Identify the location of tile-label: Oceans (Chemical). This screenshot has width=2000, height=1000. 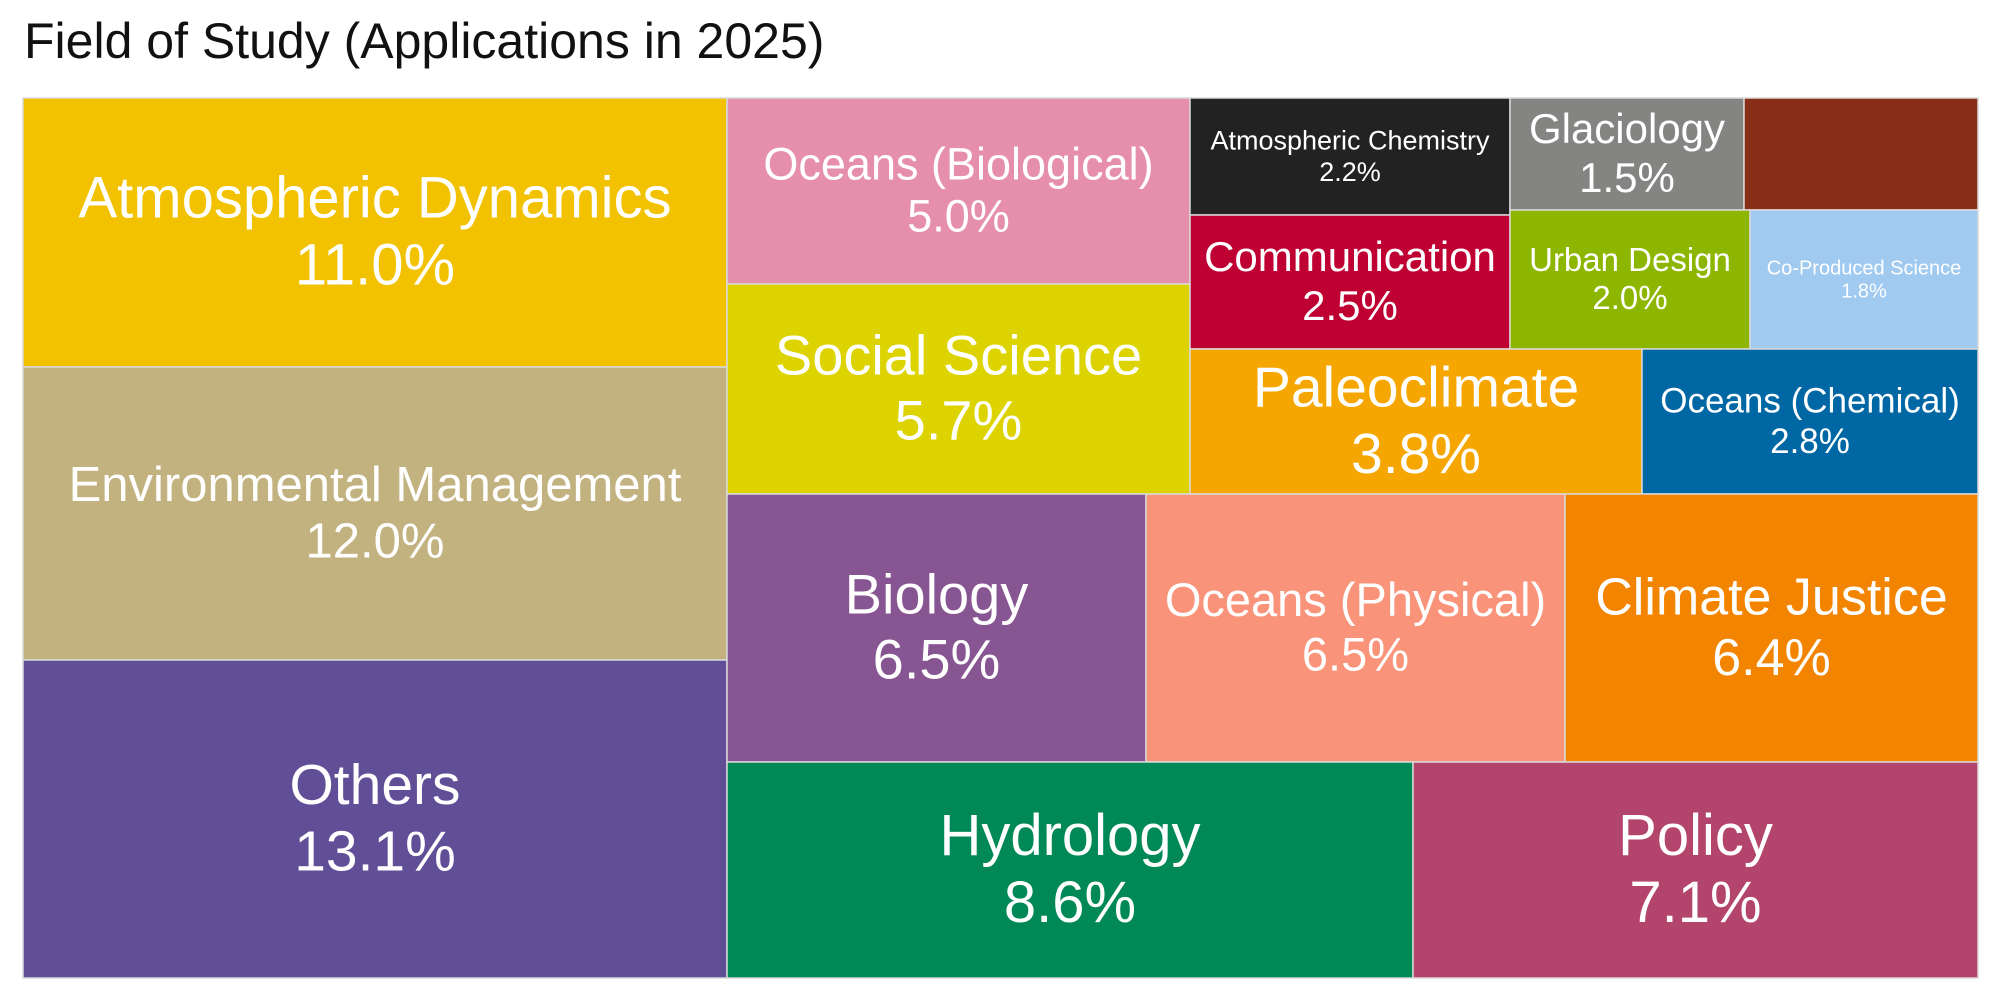
(1810, 400).